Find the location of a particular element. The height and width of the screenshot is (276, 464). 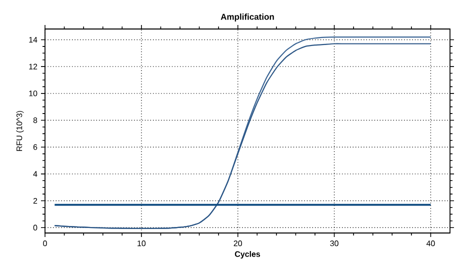

x-tick-label: 0 is located at coordinates (45, 243).